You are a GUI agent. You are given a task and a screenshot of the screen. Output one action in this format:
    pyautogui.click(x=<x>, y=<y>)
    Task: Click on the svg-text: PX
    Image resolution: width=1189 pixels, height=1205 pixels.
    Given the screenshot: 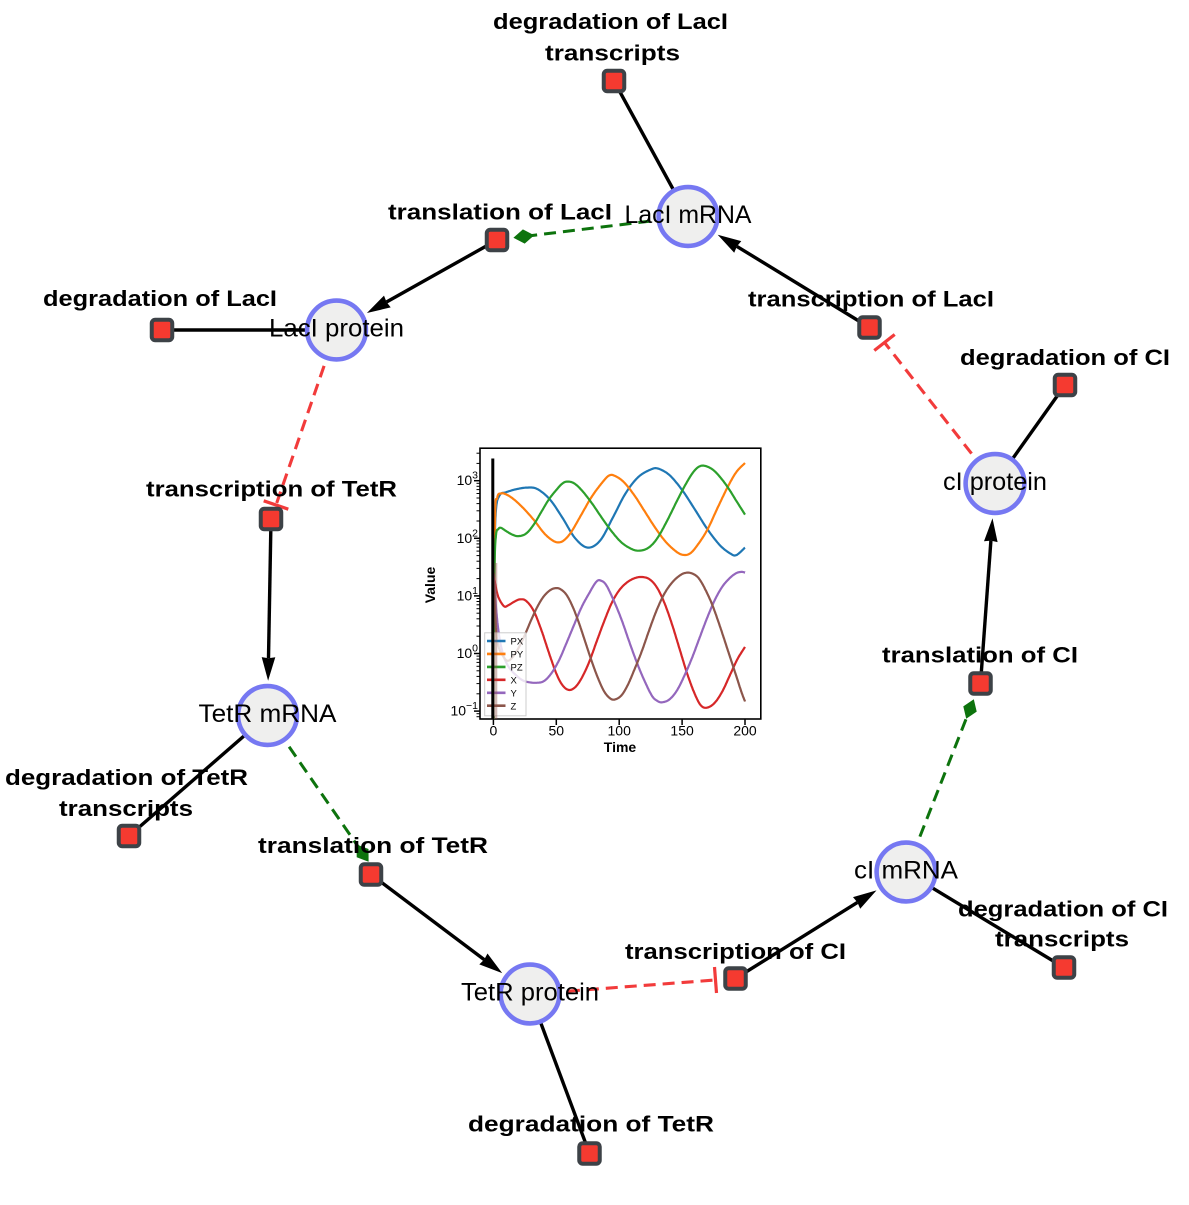 What is the action you would take?
    pyautogui.click(x=517, y=642)
    